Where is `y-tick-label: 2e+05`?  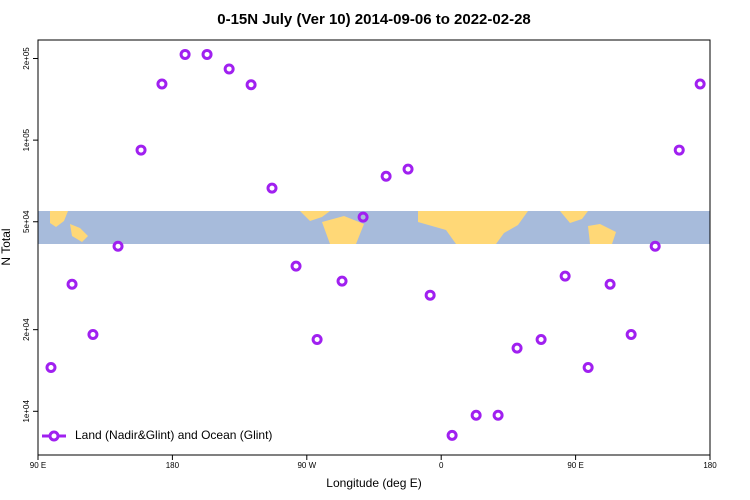 y-tick-label: 2e+05 is located at coordinates (26, 58).